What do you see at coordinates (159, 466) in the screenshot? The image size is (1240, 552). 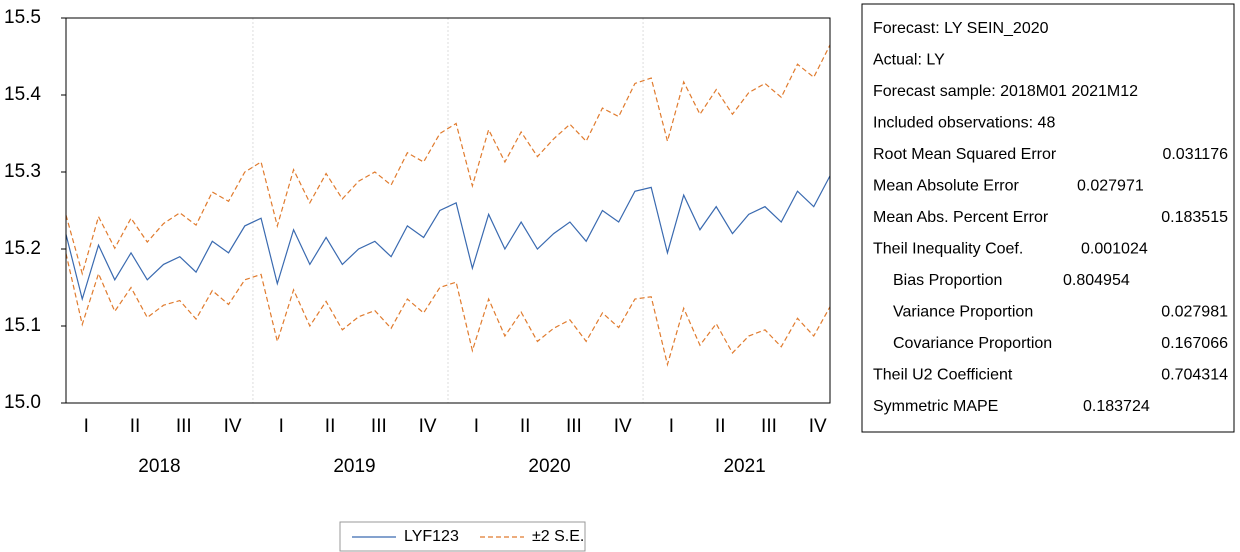 I see `year-label: 2018` at bounding box center [159, 466].